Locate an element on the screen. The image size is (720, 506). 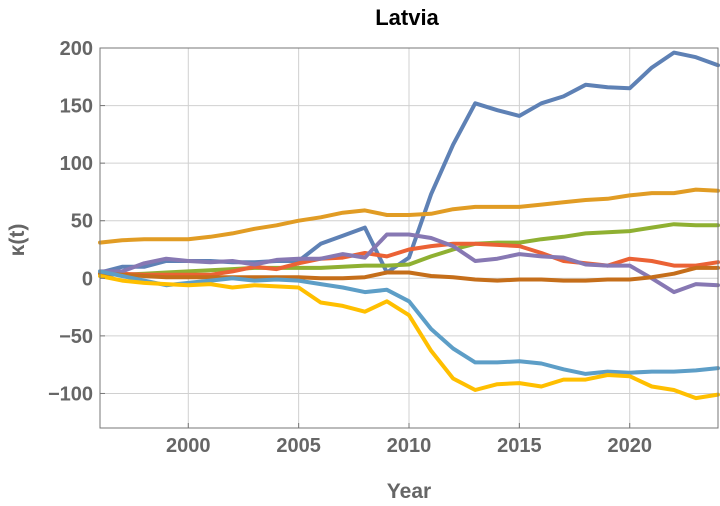
x-tick-label: 2015 is located at coordinates (519, 446).